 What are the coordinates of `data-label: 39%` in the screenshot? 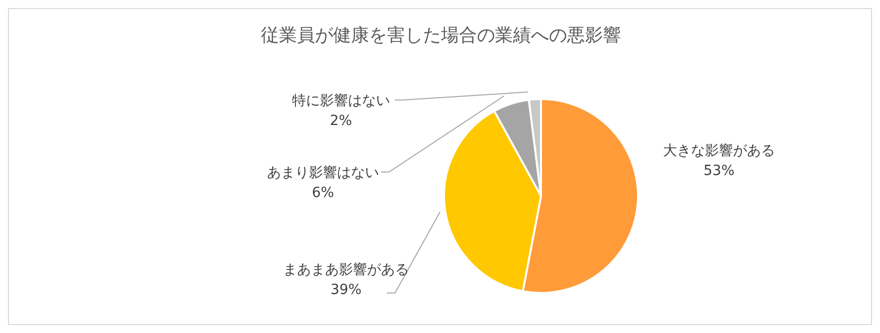 It's located at (346, 290).